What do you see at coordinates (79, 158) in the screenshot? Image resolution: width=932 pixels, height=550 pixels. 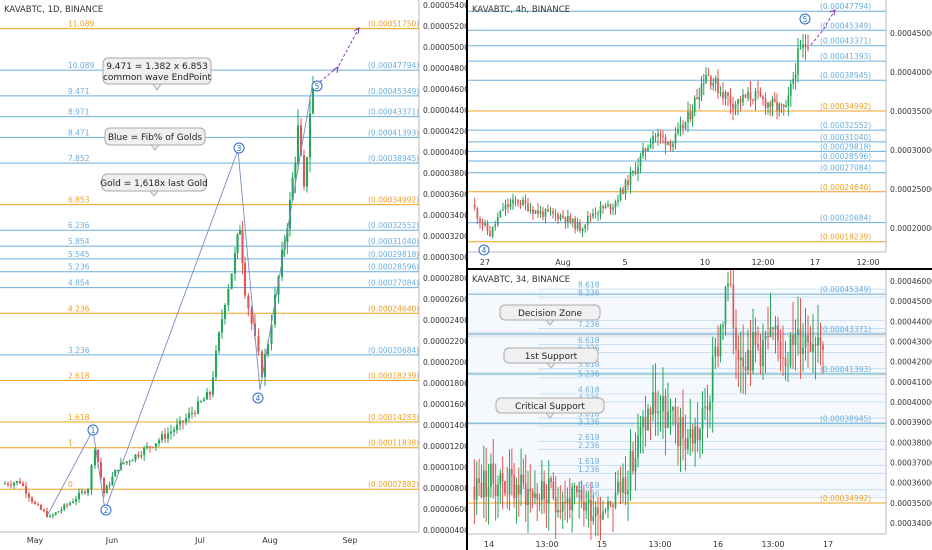 I see `fib-ratio-label: 7.852` at bounding box center [79, 158].